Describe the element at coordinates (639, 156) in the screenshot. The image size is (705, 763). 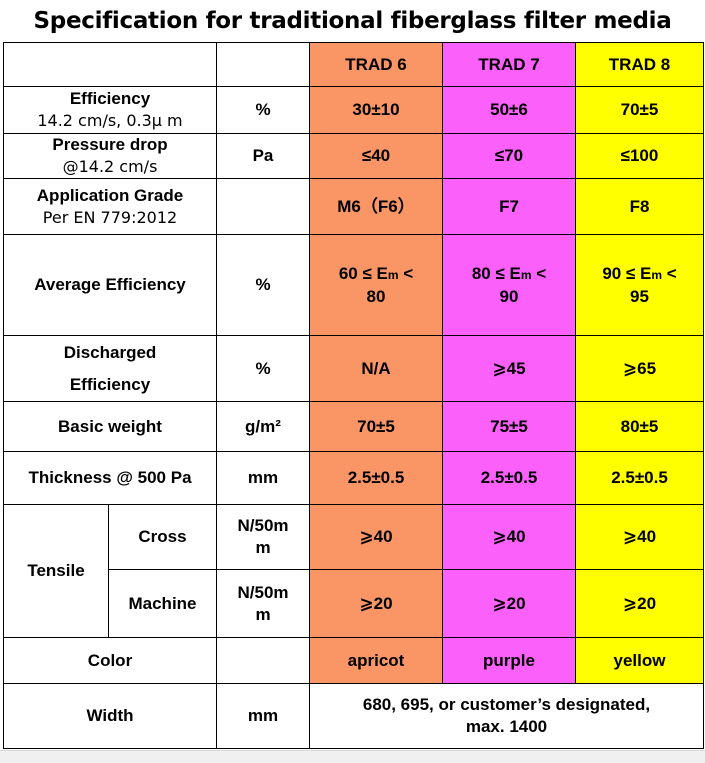
I see `pressure-drop-trad8: ≤100` at that location.